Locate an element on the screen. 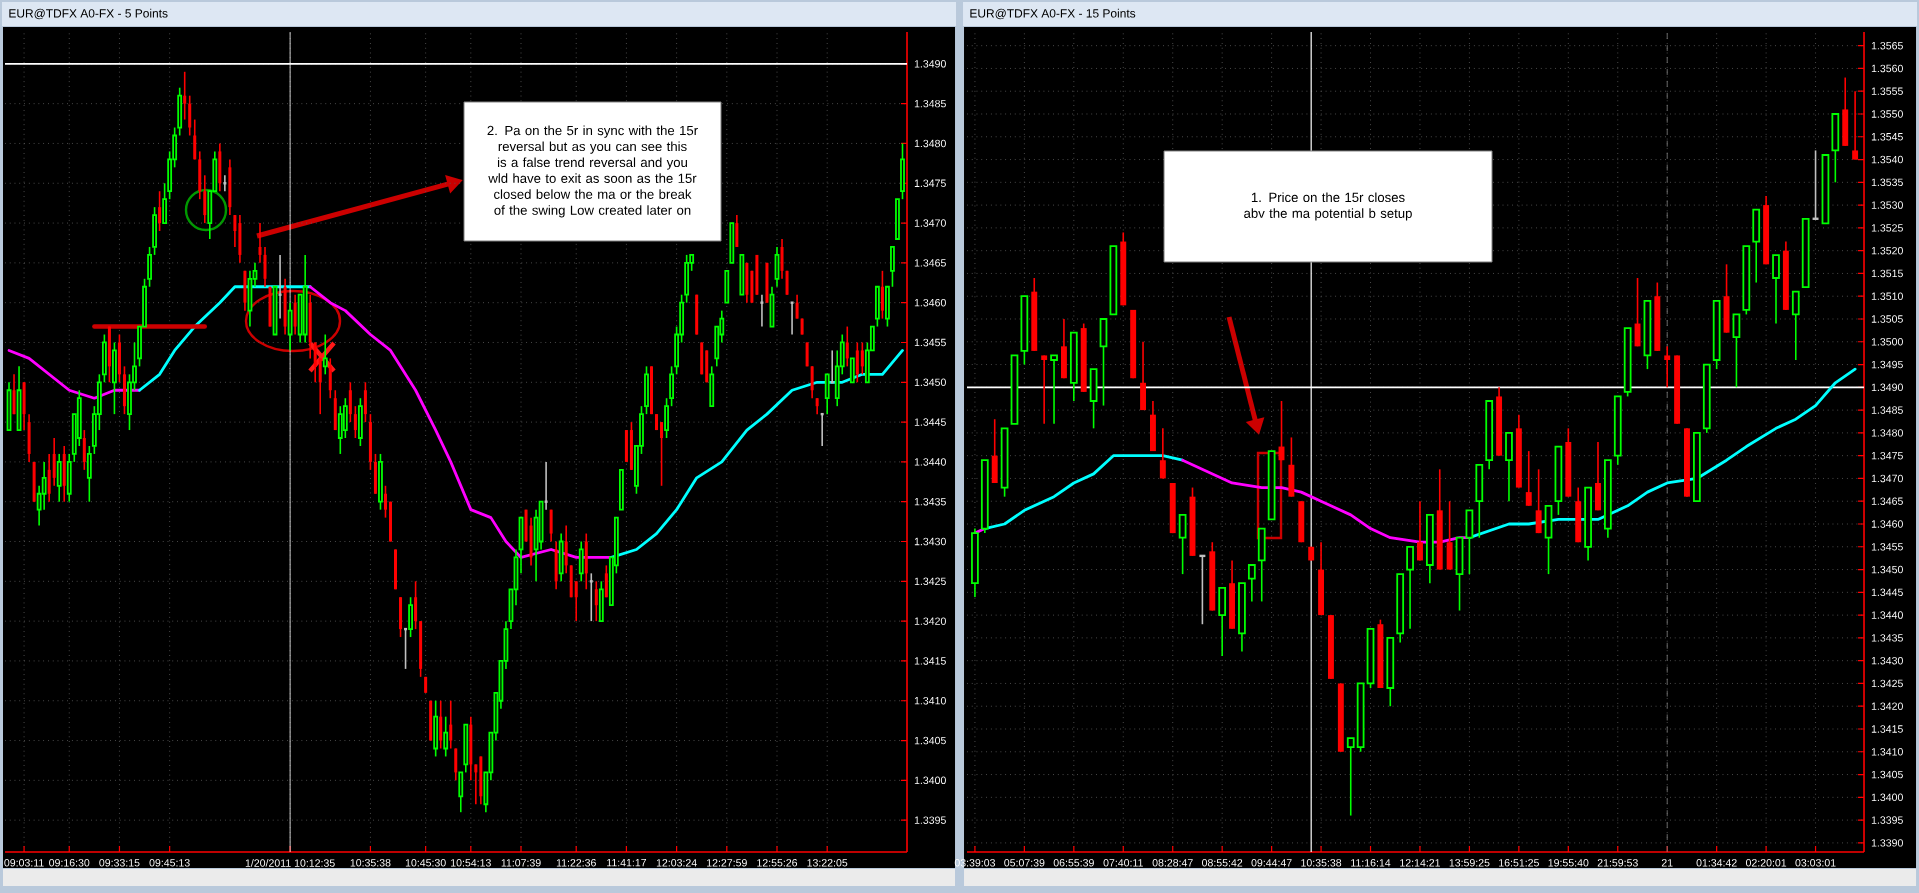 This screenshot has width=1919, height=893. y-tick-label: 1.3525 is located at coordinates (1887, 228).